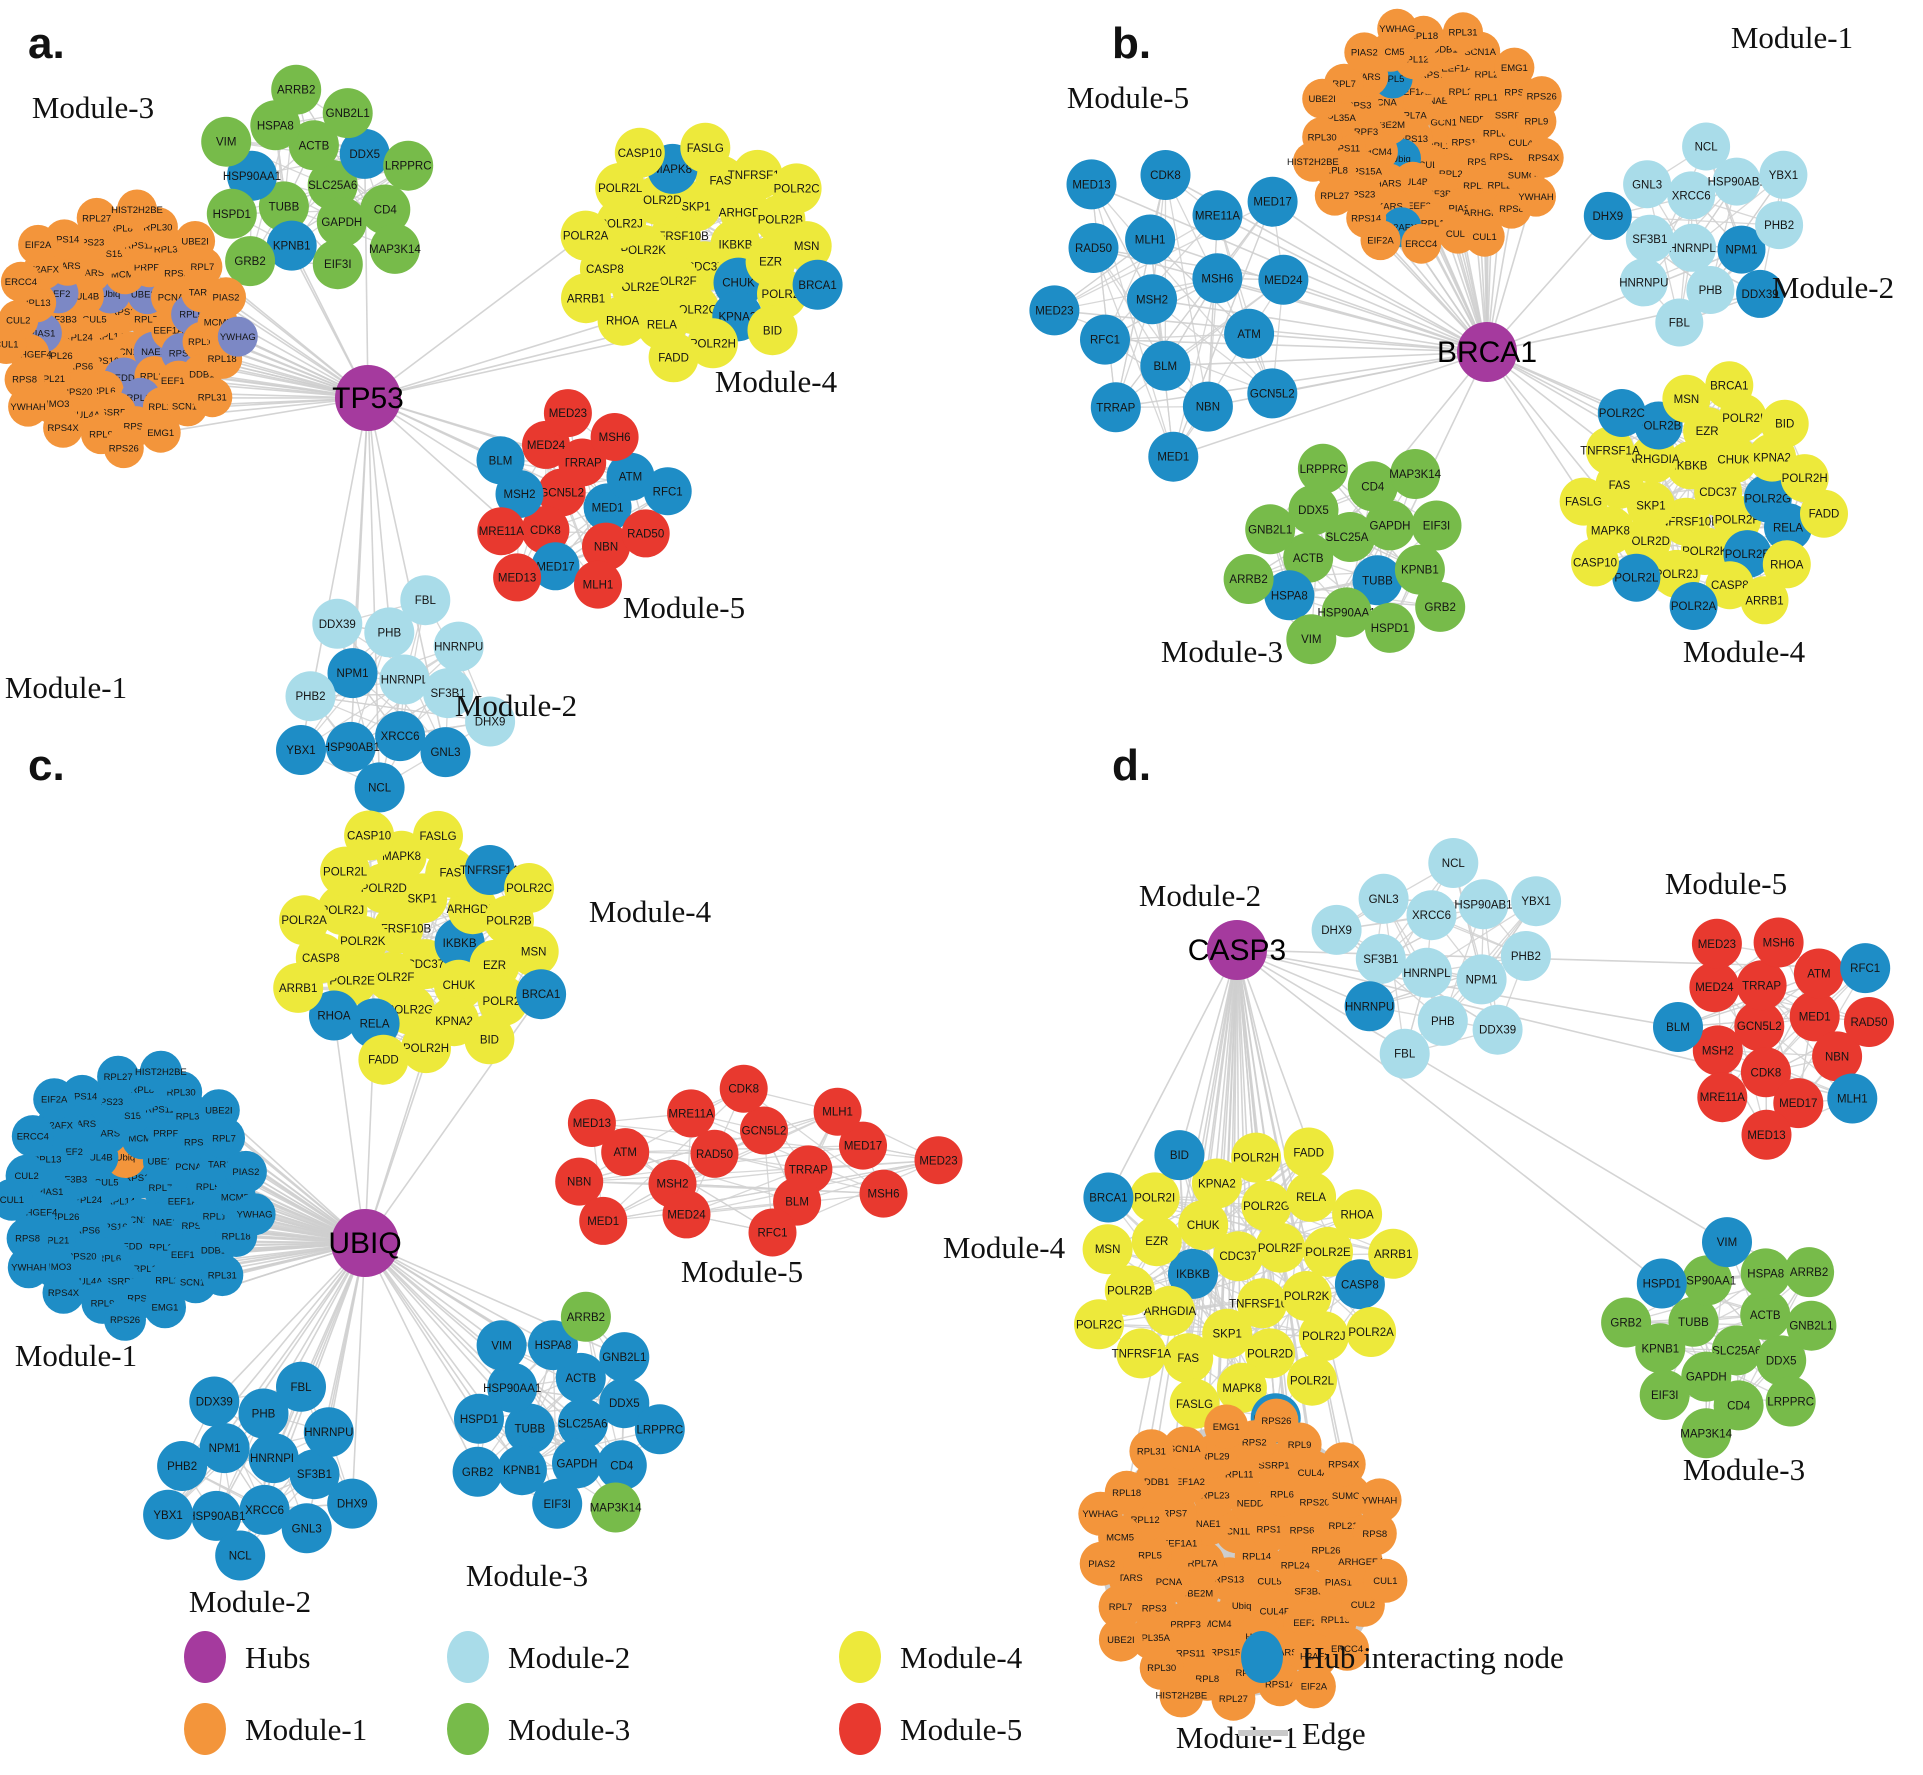 The height and width of the screenshot is (1775, 1923). I want to click on node-MAP3K14, so click(615, 1507).